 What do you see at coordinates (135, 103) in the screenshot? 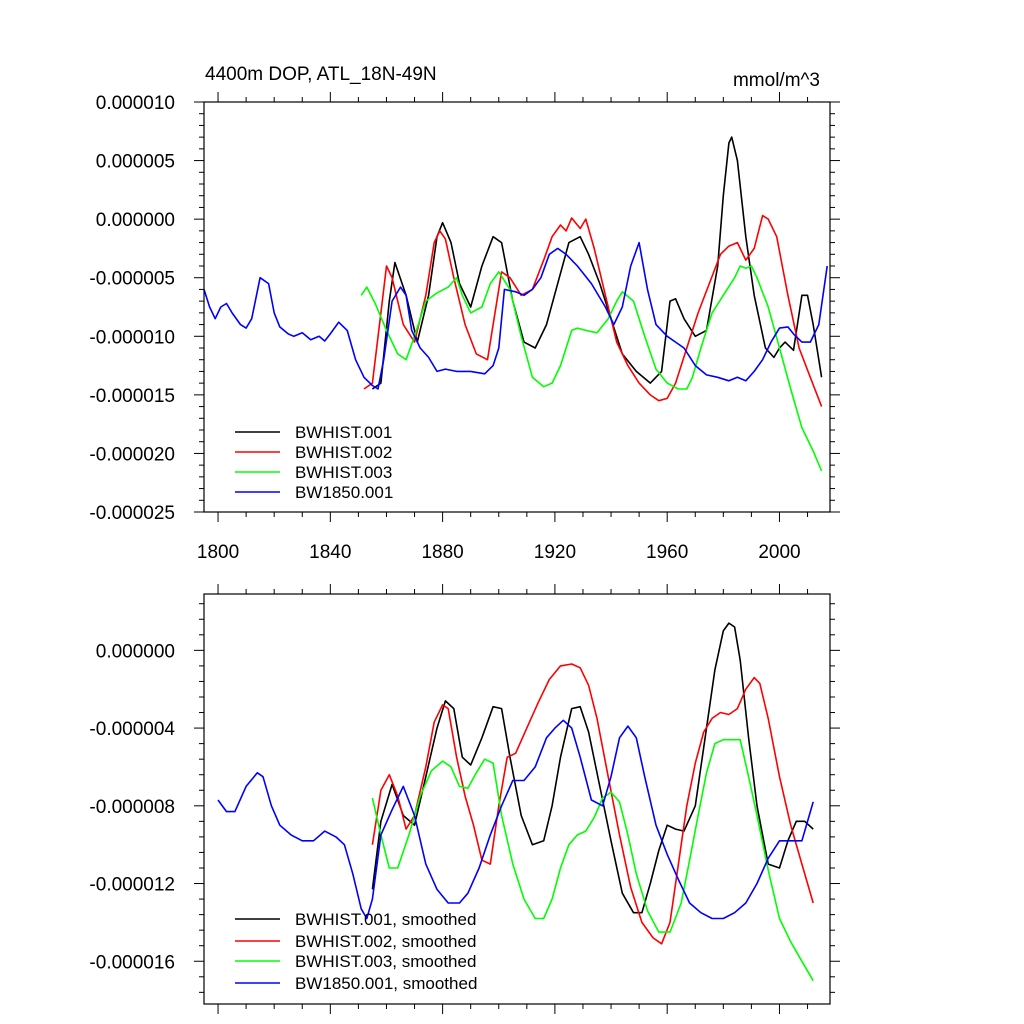
I see `top-y-tick-label: 0.000010` at bounding box center [135, 103].